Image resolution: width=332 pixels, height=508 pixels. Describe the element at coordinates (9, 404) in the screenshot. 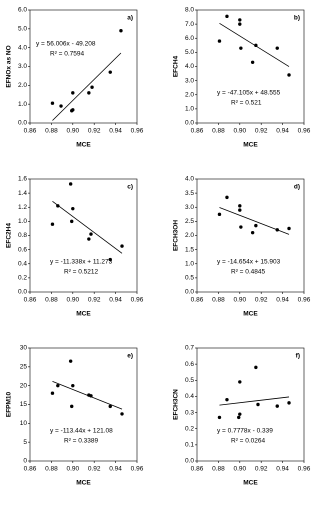

I see `y-axis-label: EFPM10` at that location.